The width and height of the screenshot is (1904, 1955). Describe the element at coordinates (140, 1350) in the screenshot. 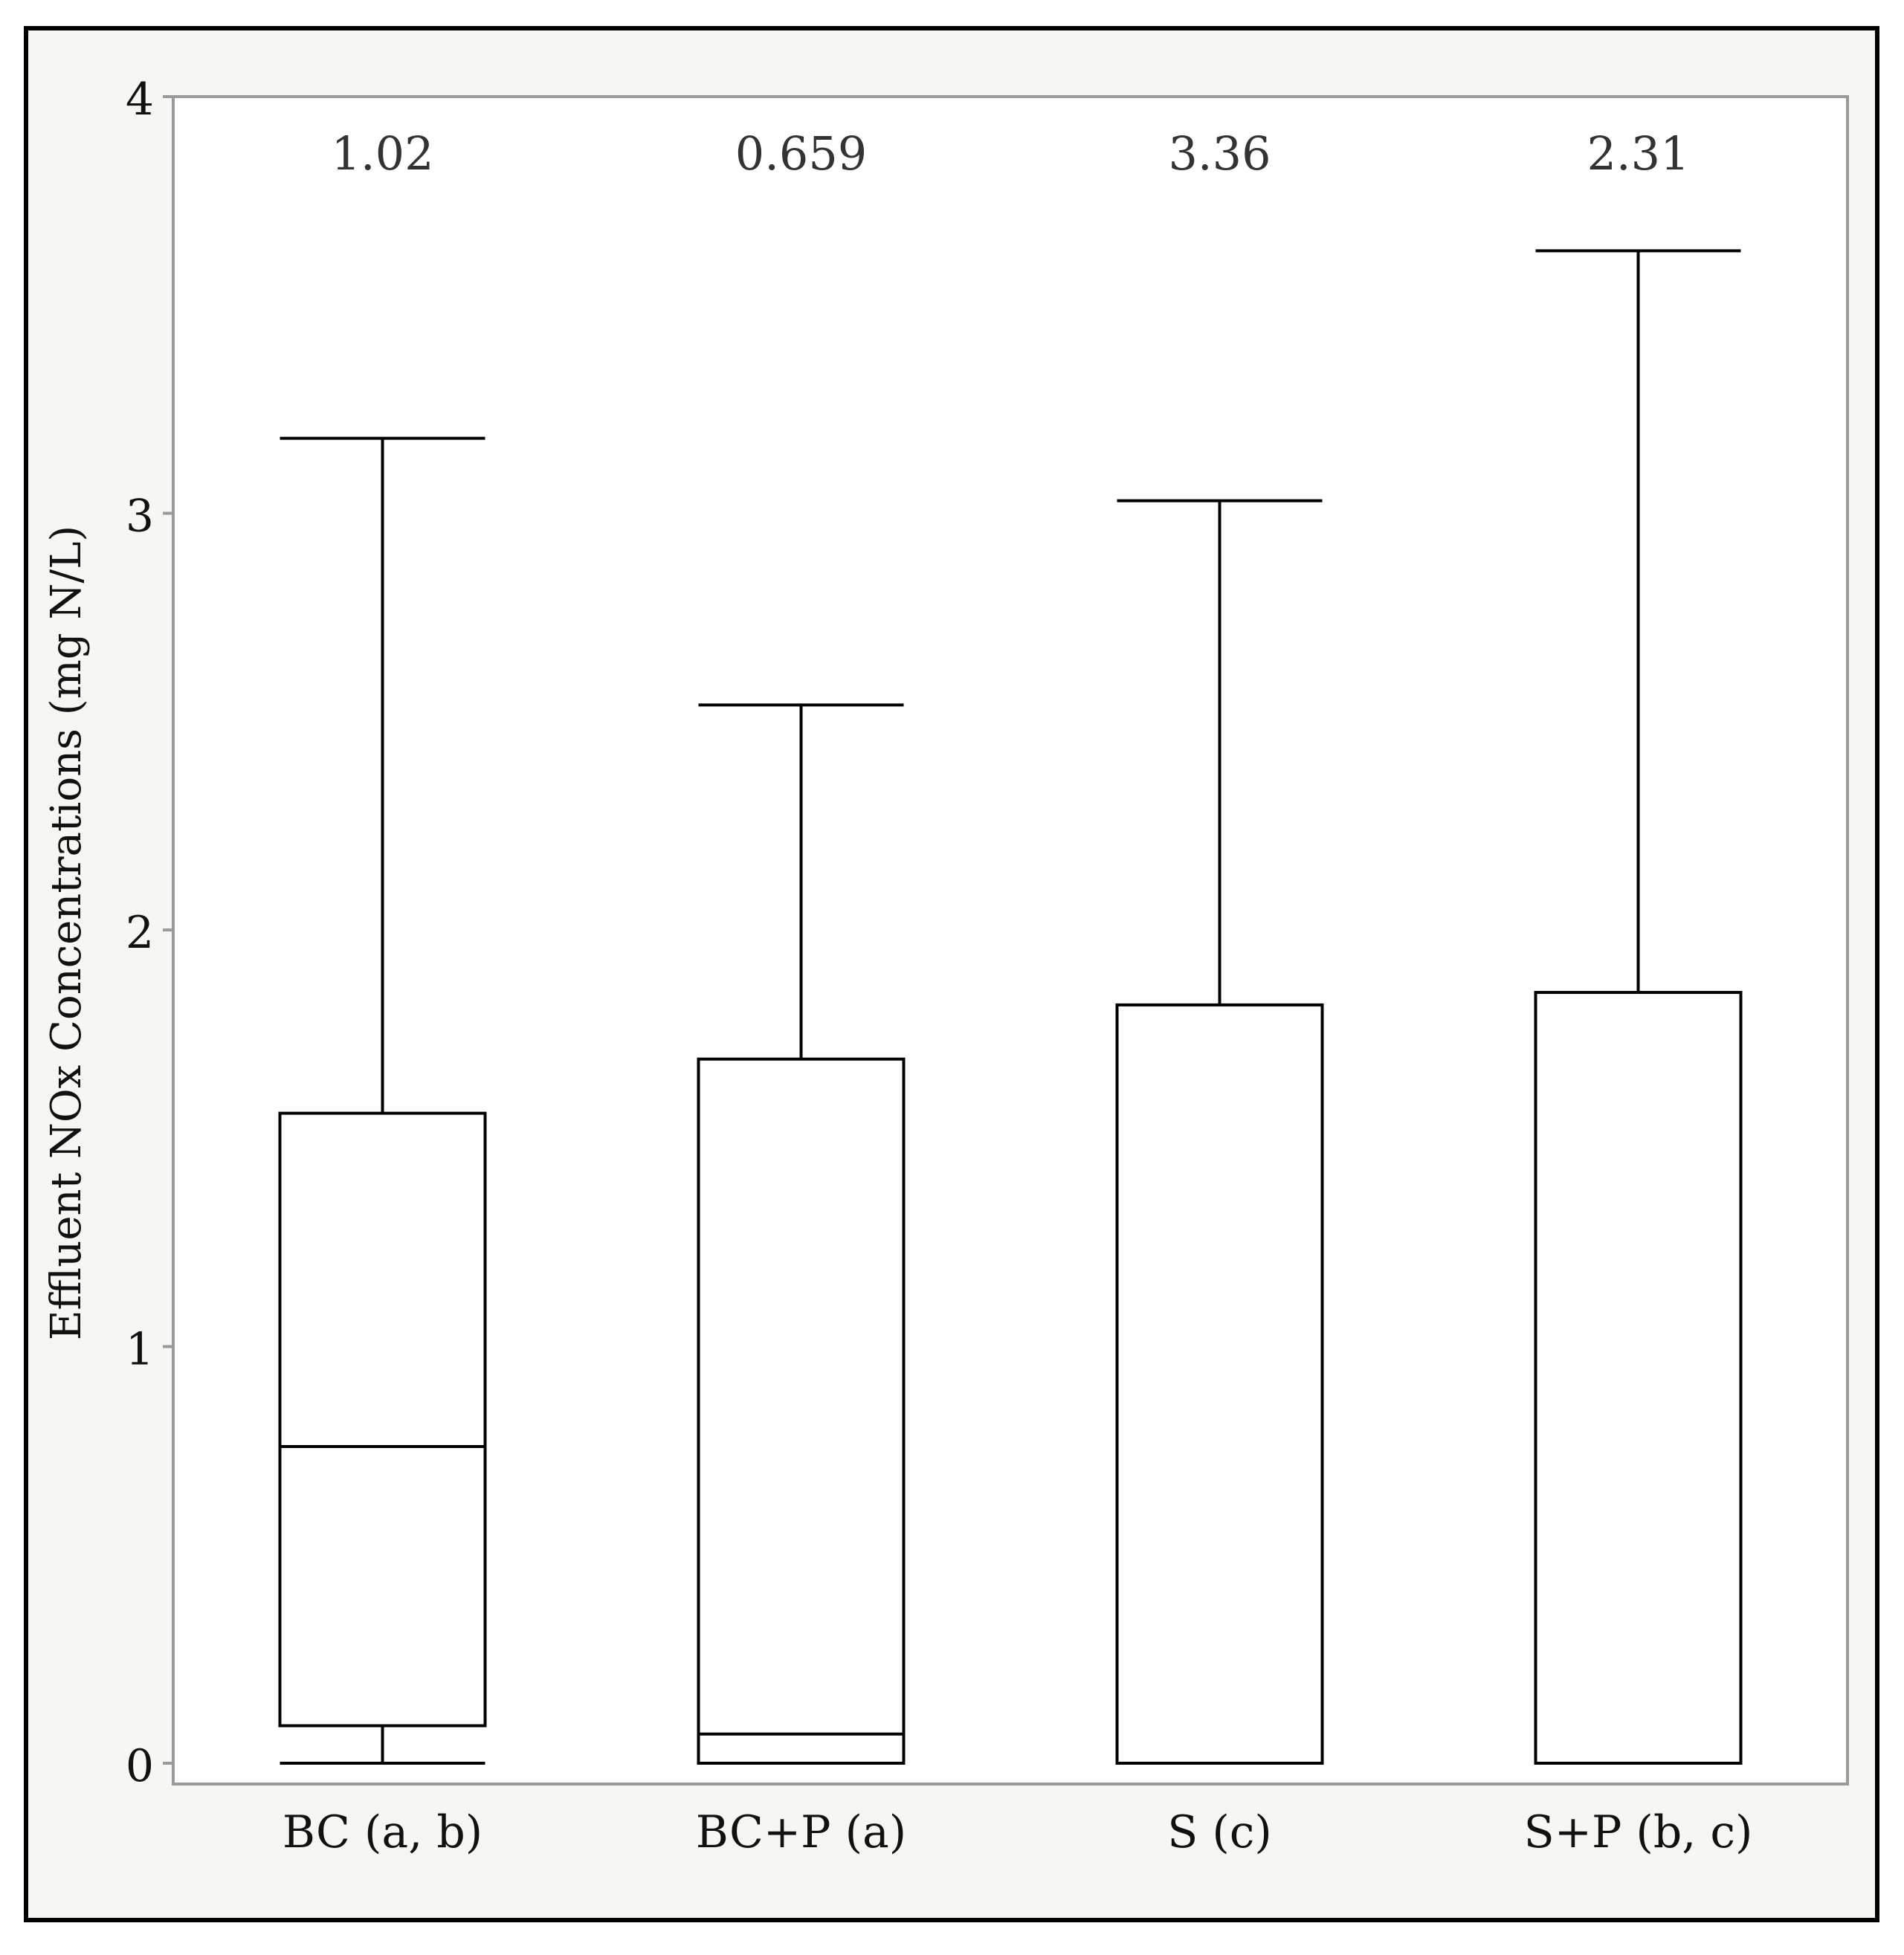

I see `y-tick-label: 1` at that location.